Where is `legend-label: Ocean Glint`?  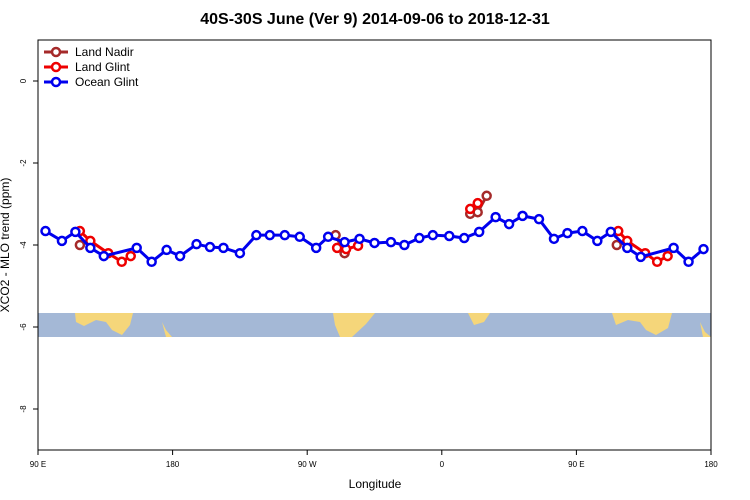 legend-label: Ocean Glint is located at coordinates (107, 82).